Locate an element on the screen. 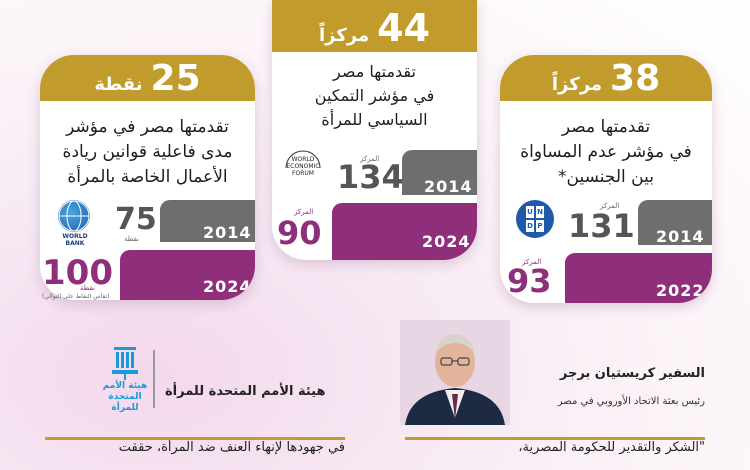 The image size is (750, 470). year-label: 2022 is located at coordinates (680, 290).